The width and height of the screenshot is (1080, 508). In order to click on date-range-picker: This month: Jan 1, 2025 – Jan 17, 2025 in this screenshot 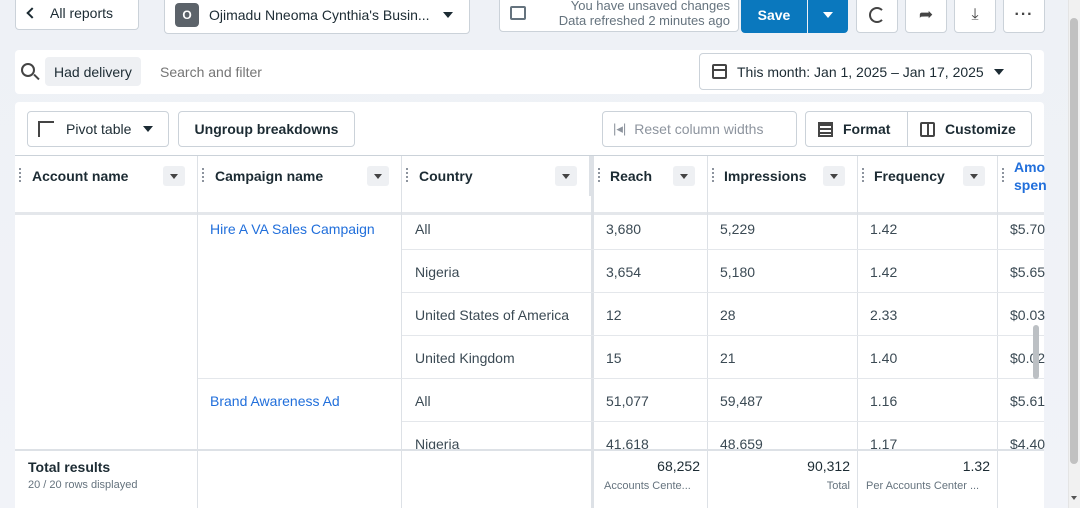, I will do `click(865, 71)`.